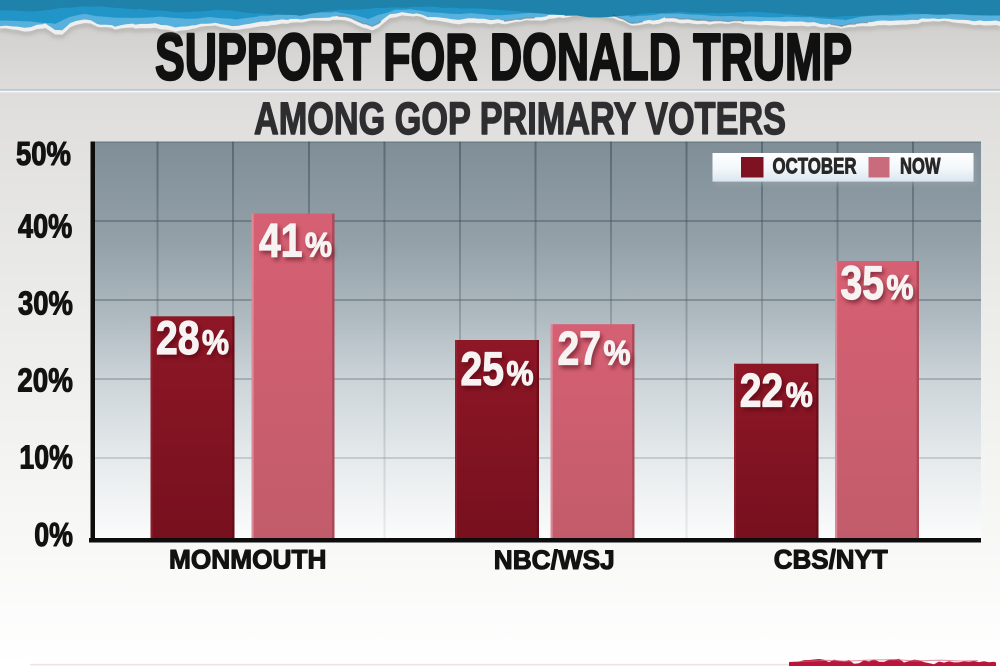 The height and width of the screenshot is (671, 1000). I want to click on svg-text: NOW, so click(920, 166).